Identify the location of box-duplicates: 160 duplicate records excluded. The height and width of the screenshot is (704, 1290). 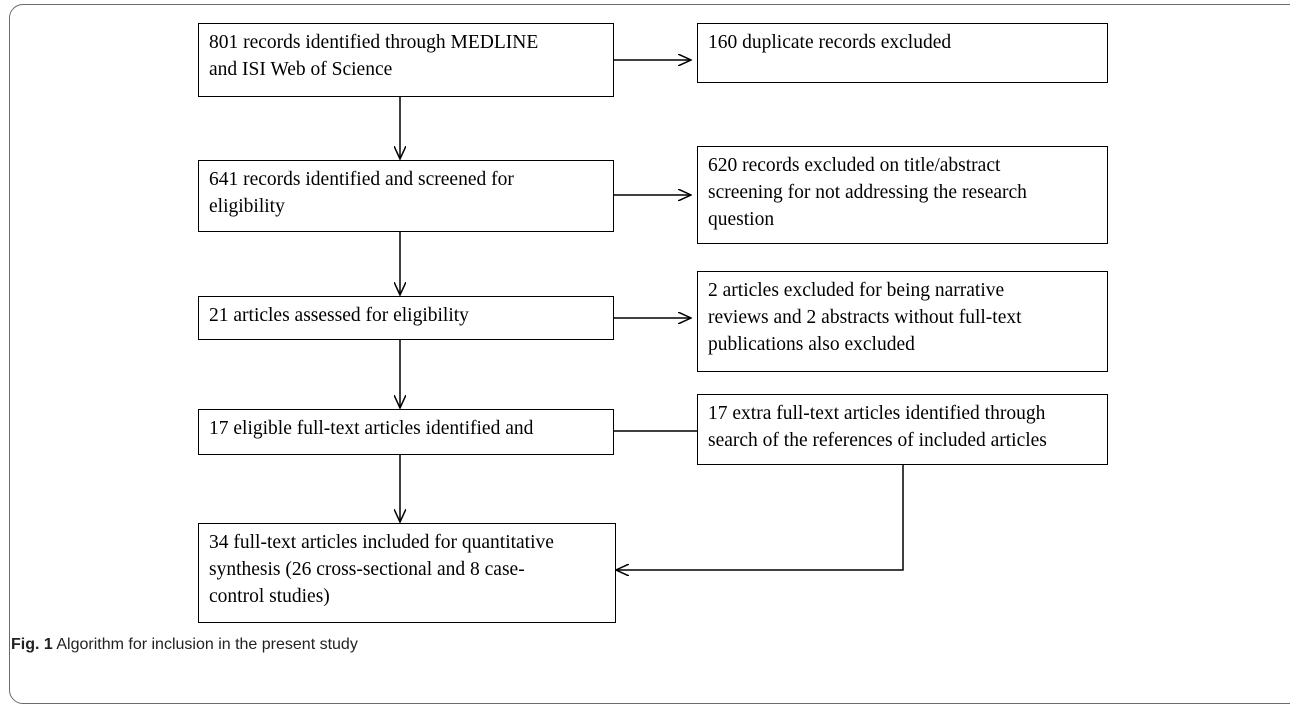
(902, 53).